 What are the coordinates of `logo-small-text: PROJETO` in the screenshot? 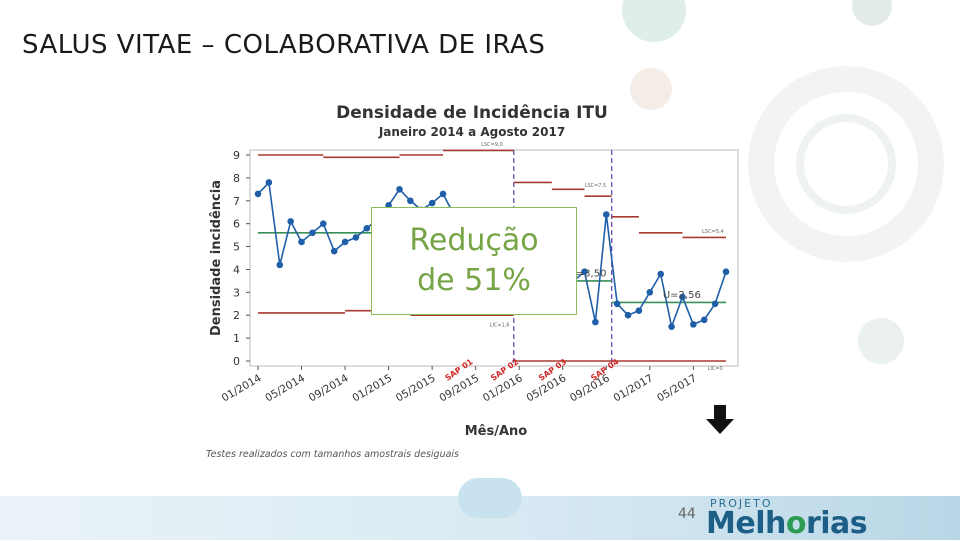 It's located at (741, 503).